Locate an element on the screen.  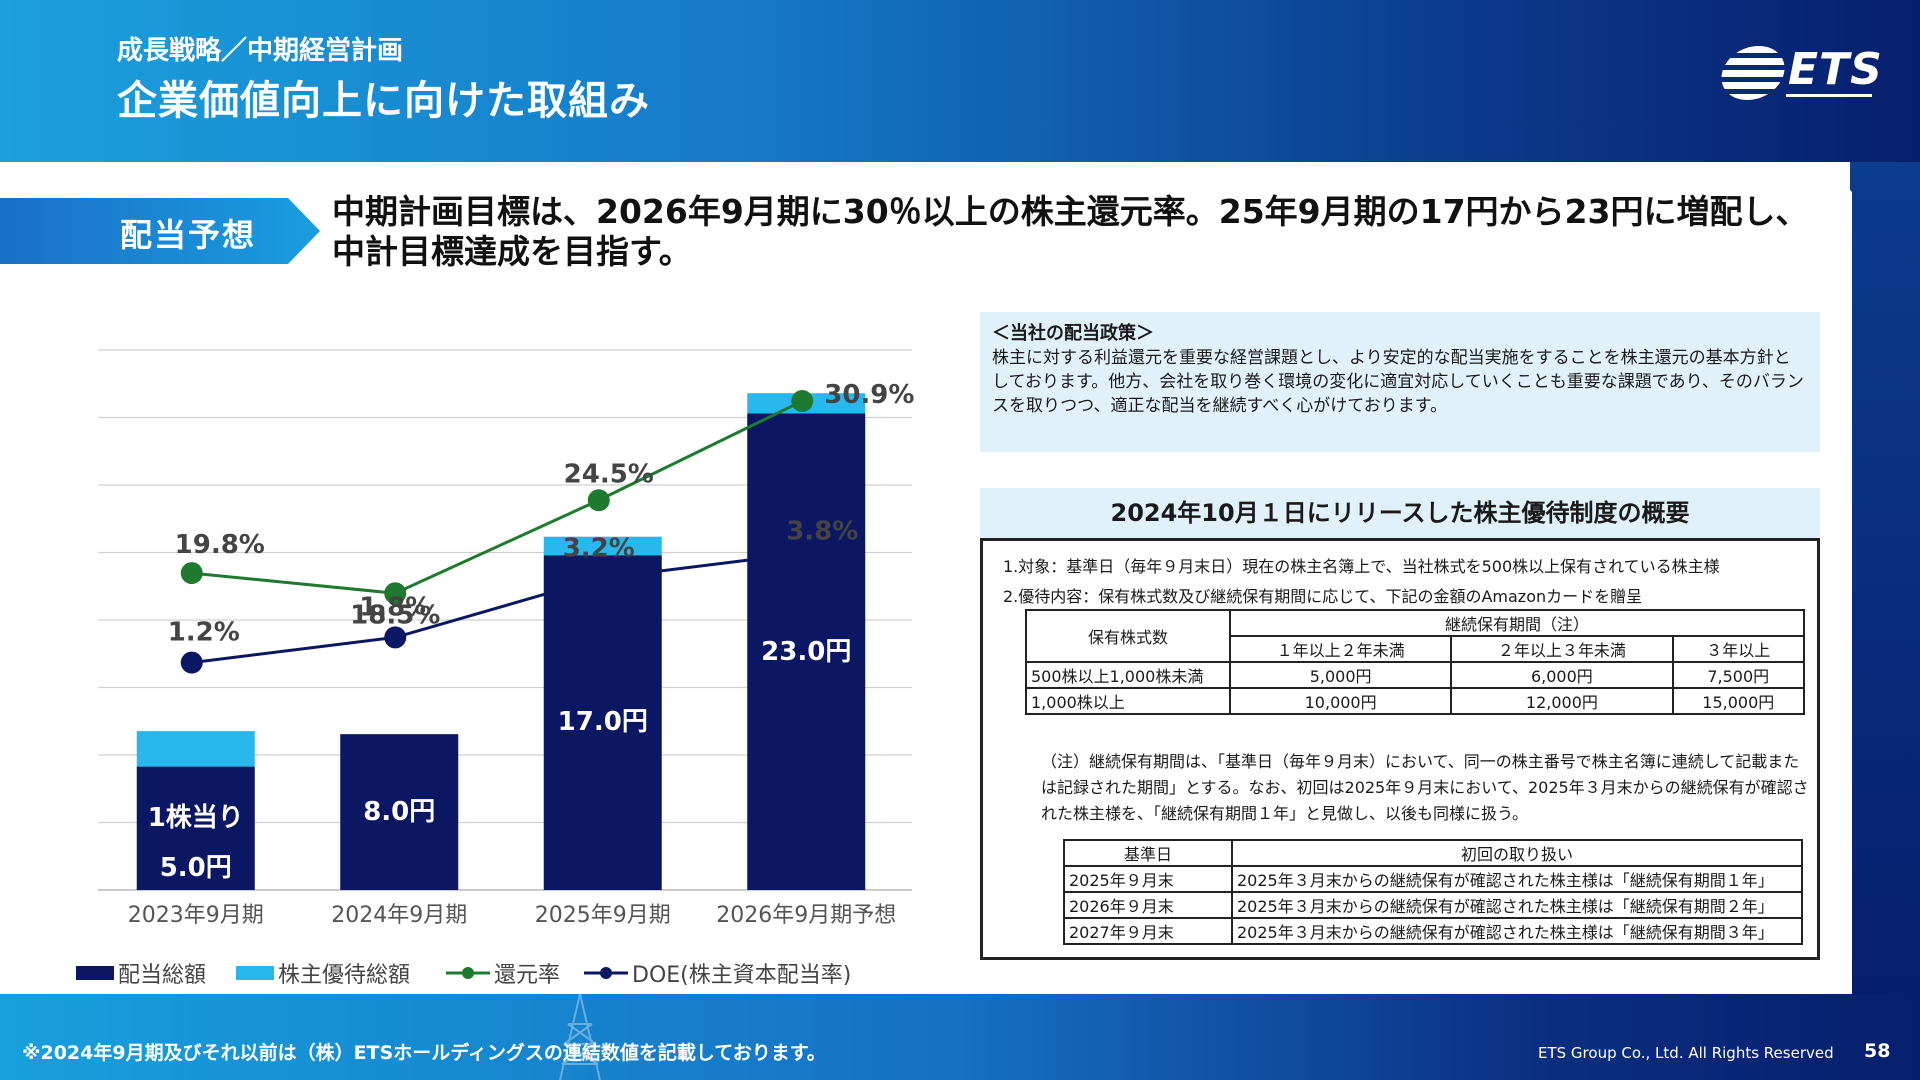
header-period-2: ２年以上３年未満 is located at coordinates (1562, 649).